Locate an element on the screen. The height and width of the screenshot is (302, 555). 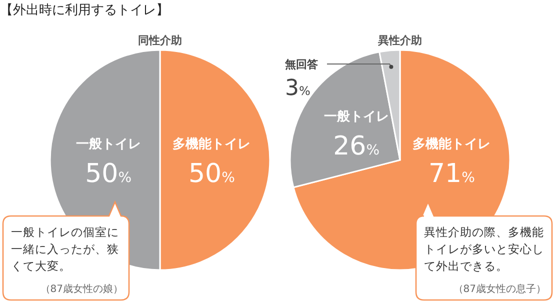
chart-title: 【外出時に利用するトイレ】 is located at coordinates (84, 10).